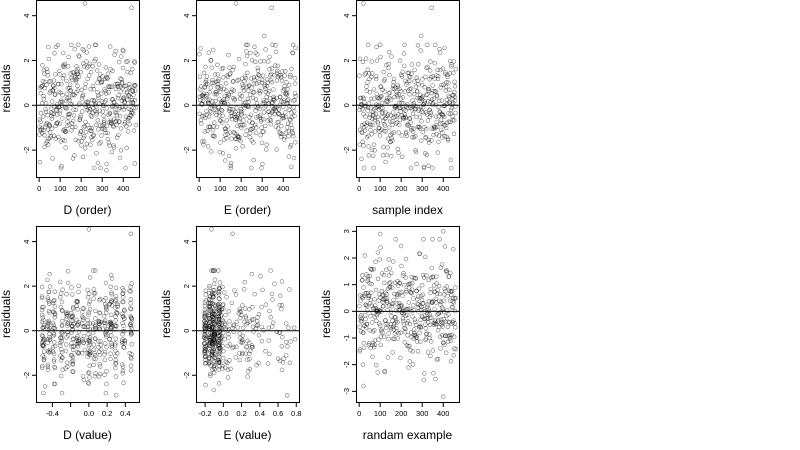 The height and width of the screenshot is (450, 800). I want to click on y-tick-label: 0, so click(186, 105).